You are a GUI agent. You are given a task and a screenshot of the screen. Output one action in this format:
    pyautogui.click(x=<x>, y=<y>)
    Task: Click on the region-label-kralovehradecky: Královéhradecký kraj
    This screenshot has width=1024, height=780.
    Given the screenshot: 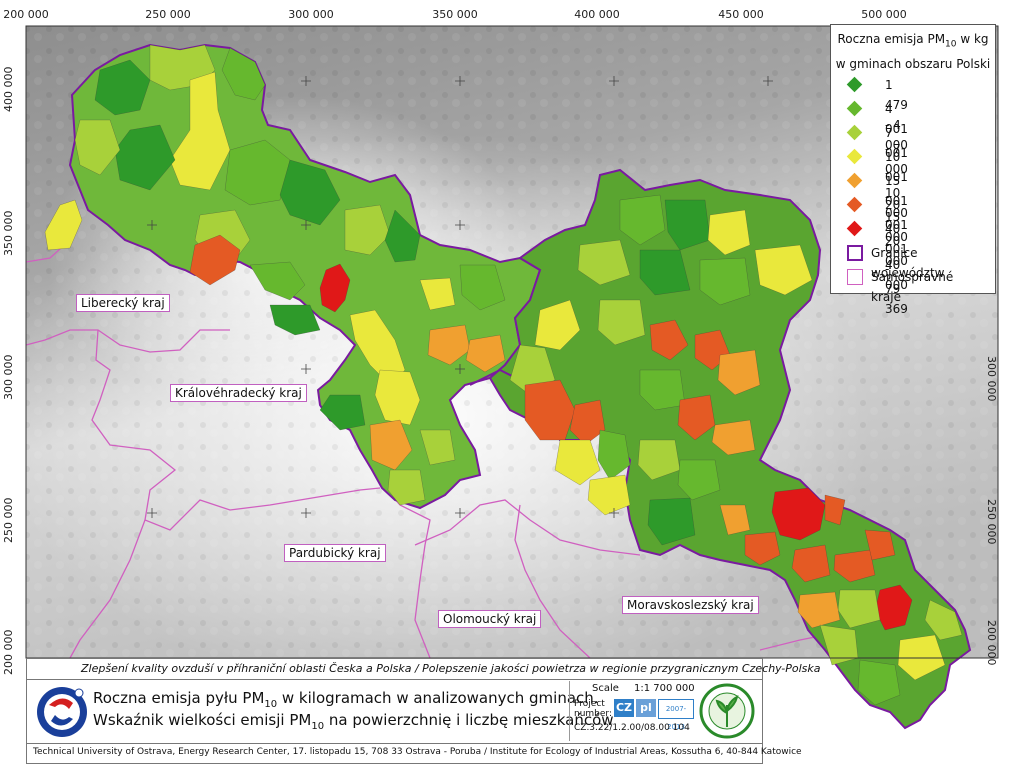 What is the action you would take?
    pyautogui.click(x=238, y=393)
    